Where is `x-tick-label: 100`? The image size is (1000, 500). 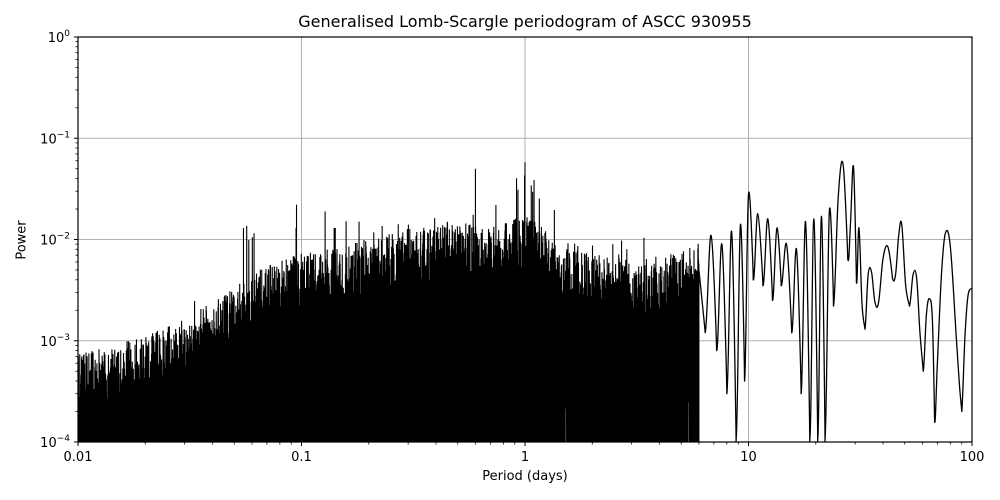
x-tick-label: 100 is located at coordinates (972, 457).